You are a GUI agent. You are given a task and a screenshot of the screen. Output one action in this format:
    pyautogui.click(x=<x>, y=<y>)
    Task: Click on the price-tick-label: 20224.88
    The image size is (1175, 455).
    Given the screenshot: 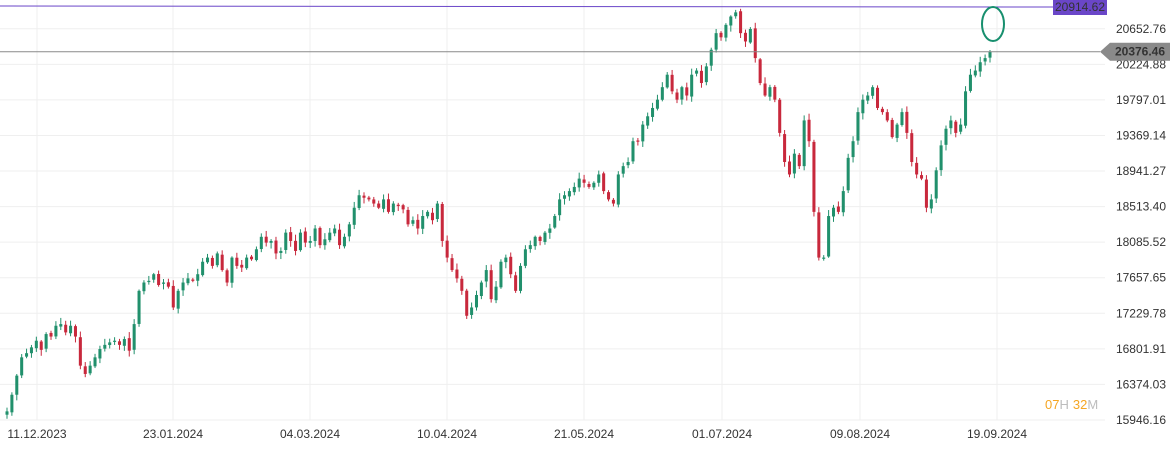 What is the action you would take?
    pyautogui.click(x=1141, y=64)
    